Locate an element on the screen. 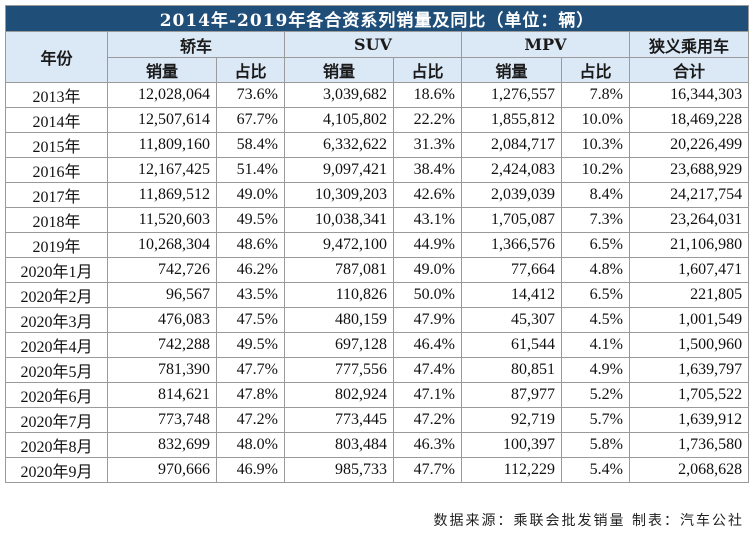 The height and width of the screenshot is (533, 752). mpv-share-cell: 8.4% is located at coordinates (595, 195).